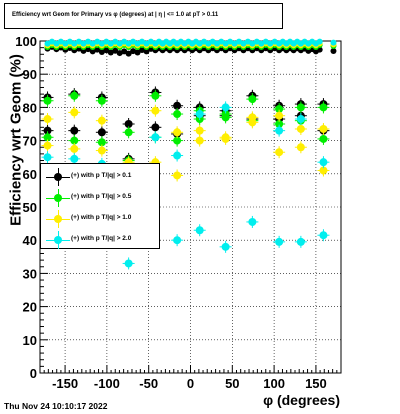 This screenshot has width=400, height=414. I want to click on y-tick-label: 20, so click(30, 307).